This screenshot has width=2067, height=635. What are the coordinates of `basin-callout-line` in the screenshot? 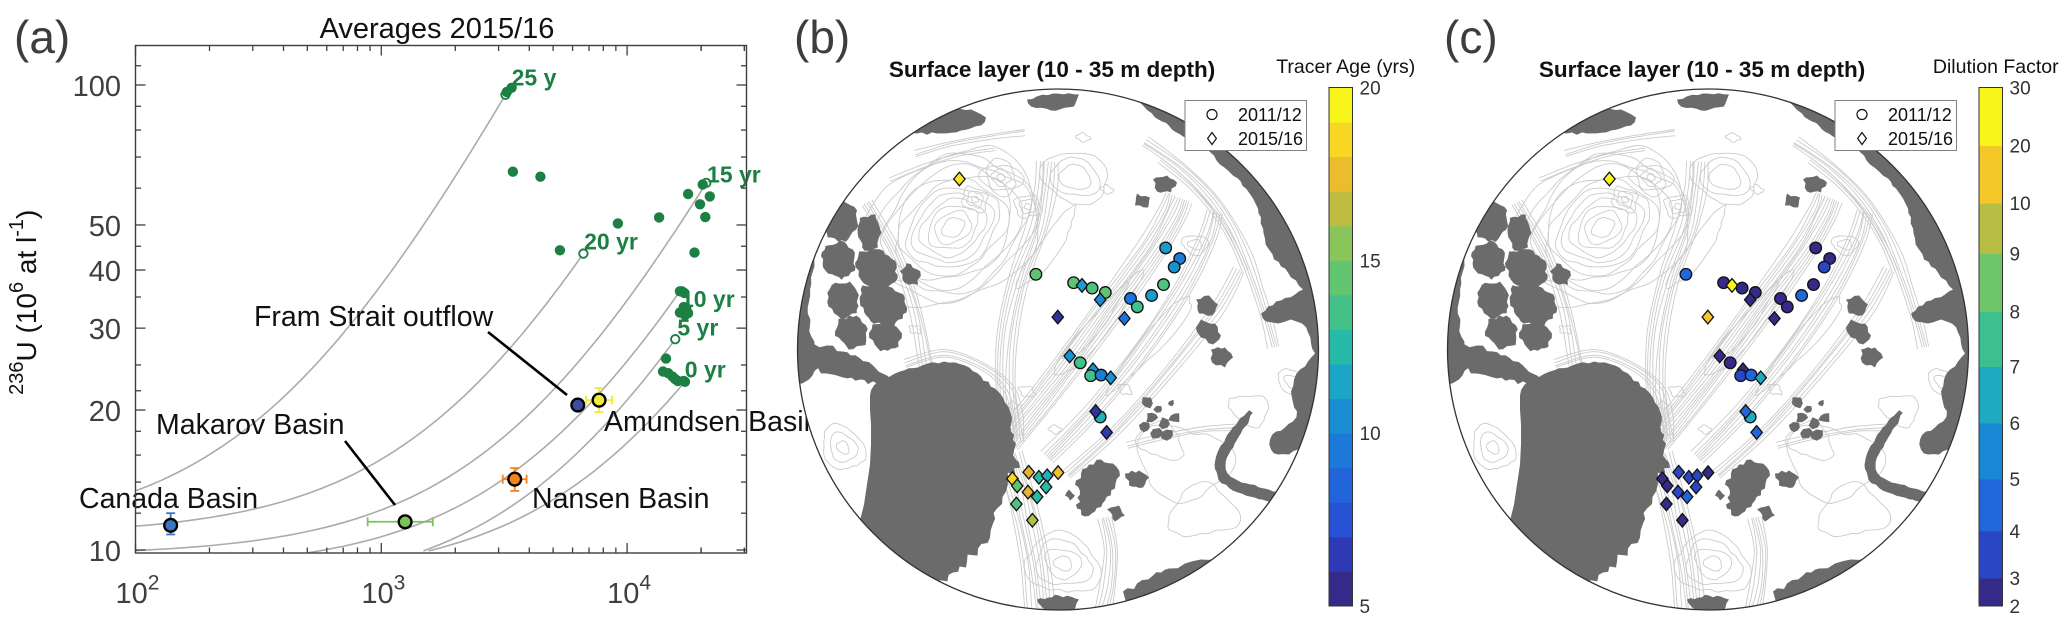 It's located at (370, 473).